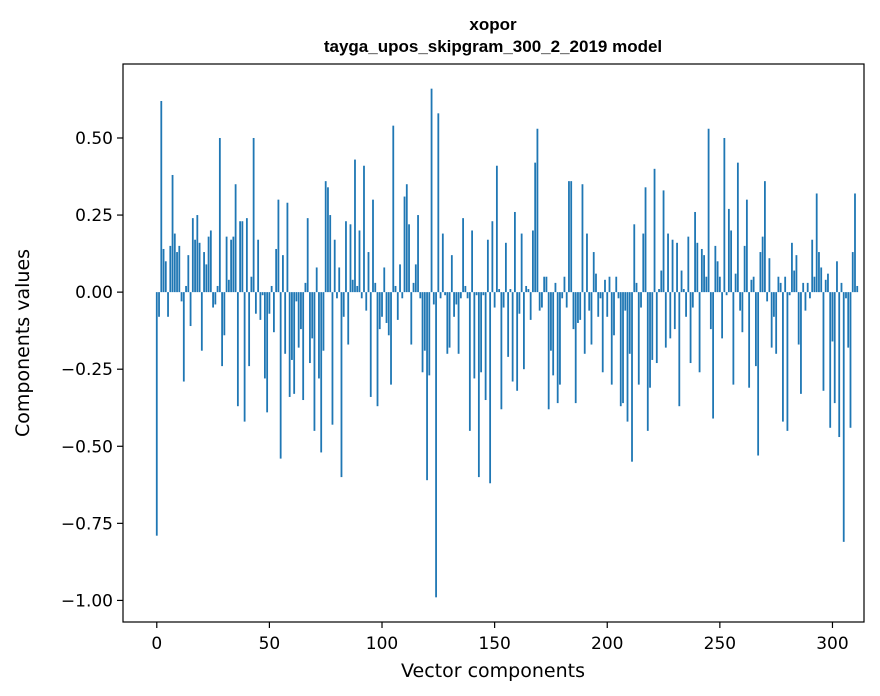 This screenshot has height=696, width=880. Describe the element at coordinates (87, 601) in the screenshot. I see `y-tick-label: −1.00` at that location.